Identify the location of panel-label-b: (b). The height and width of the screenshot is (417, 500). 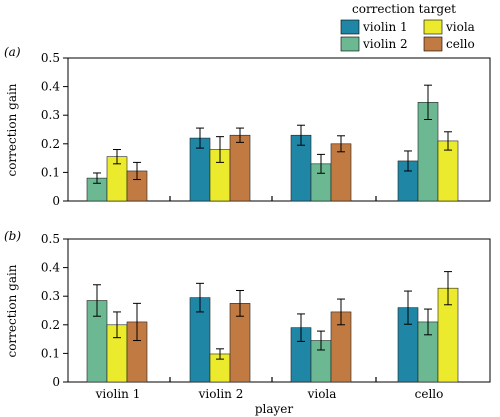
(12, 236).